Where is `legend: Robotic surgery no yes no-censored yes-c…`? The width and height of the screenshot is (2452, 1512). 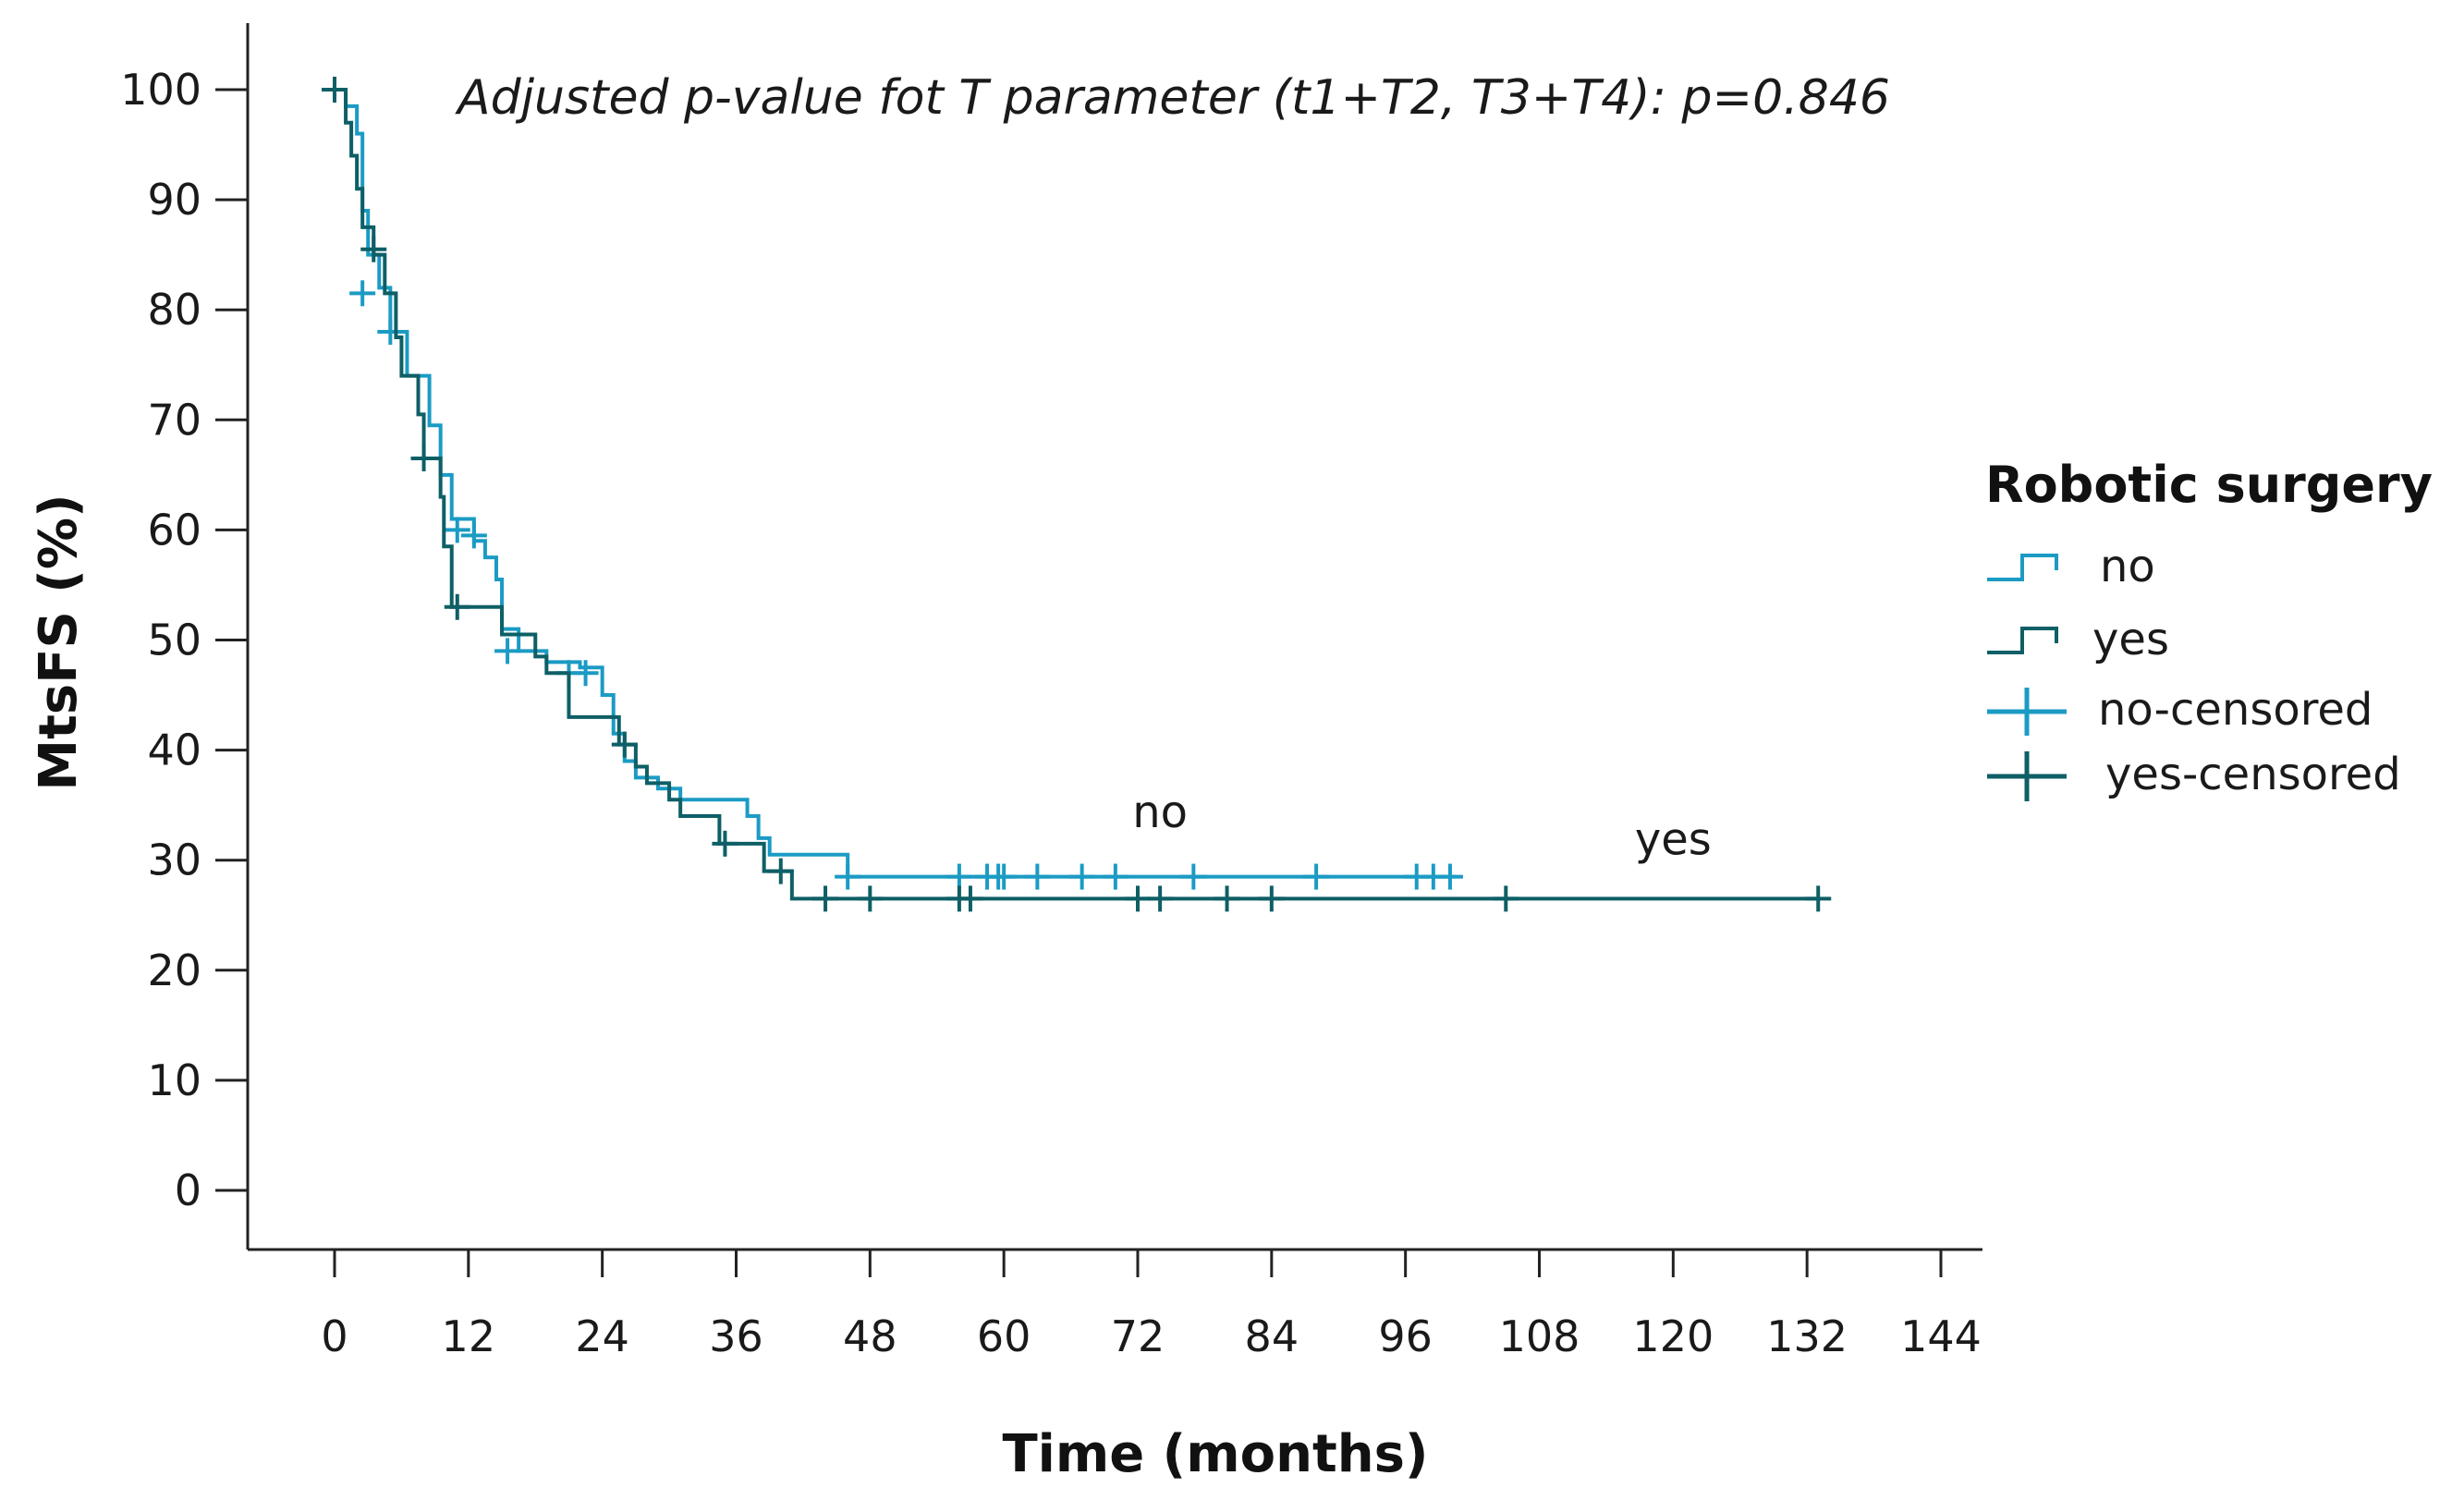
legend: Robotic surgery no yes no-censored yes-c… is located at coordinates (2209, 629).